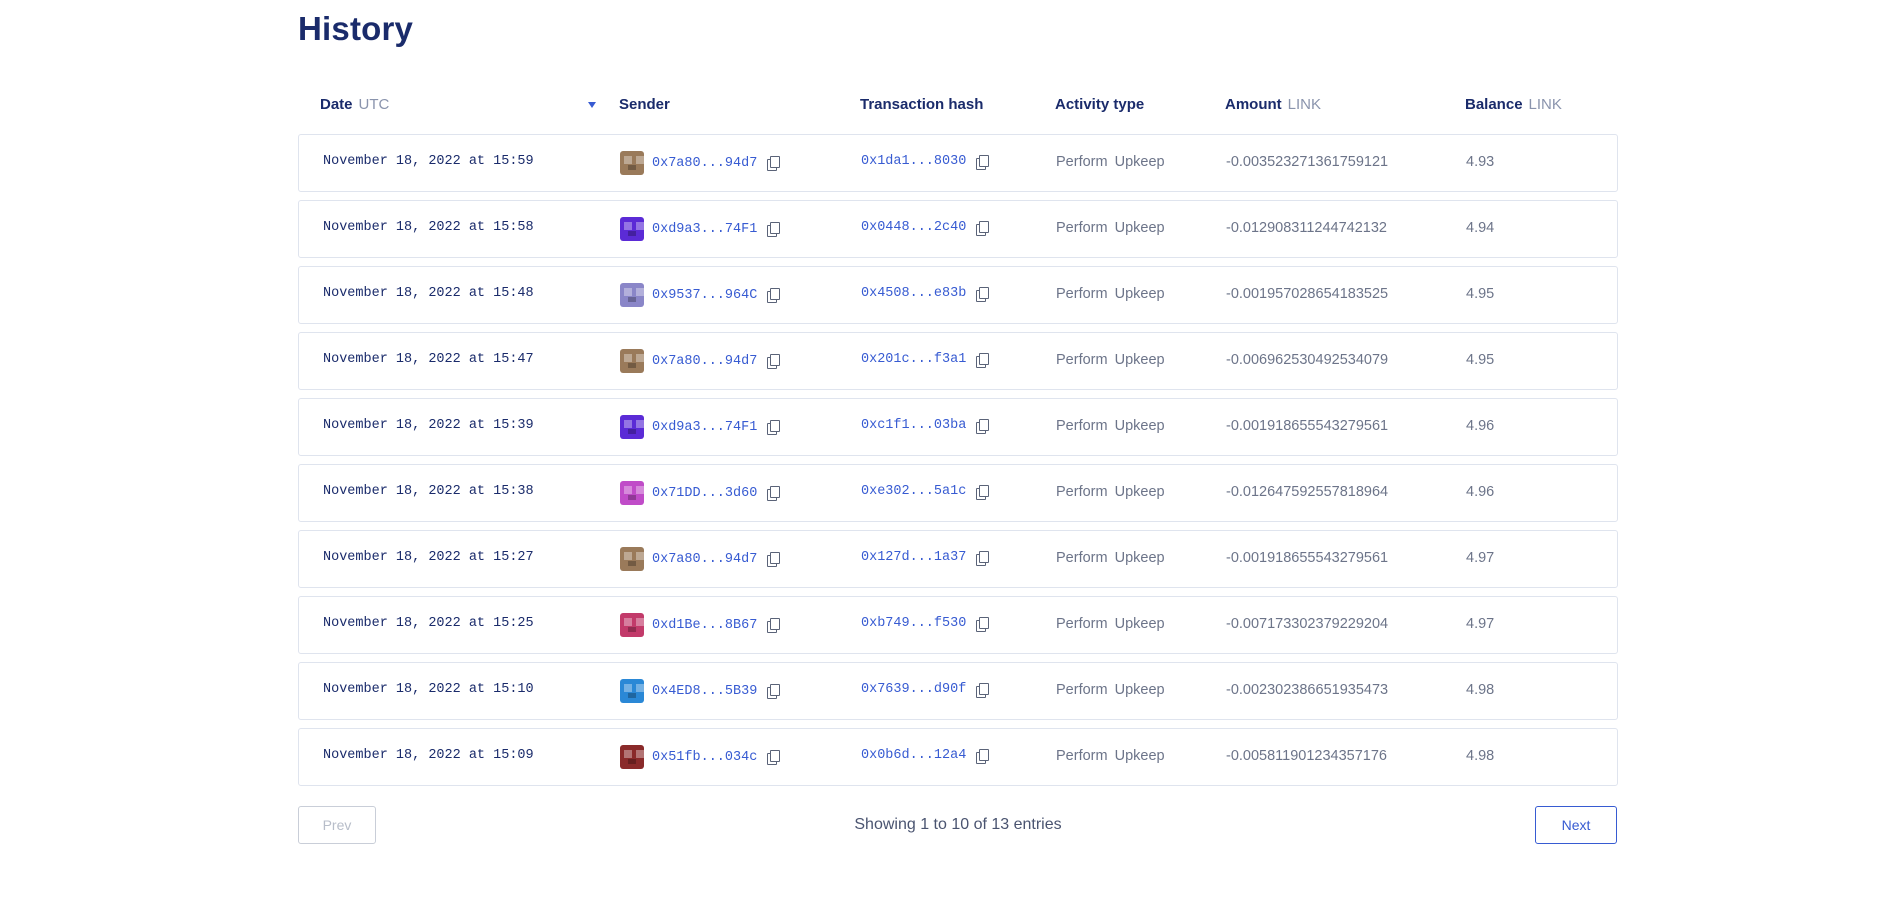 This screenshot has width=1889, height=914. I want to click on row-date: November 18, 2022 at 15:25, so click(428, 623).